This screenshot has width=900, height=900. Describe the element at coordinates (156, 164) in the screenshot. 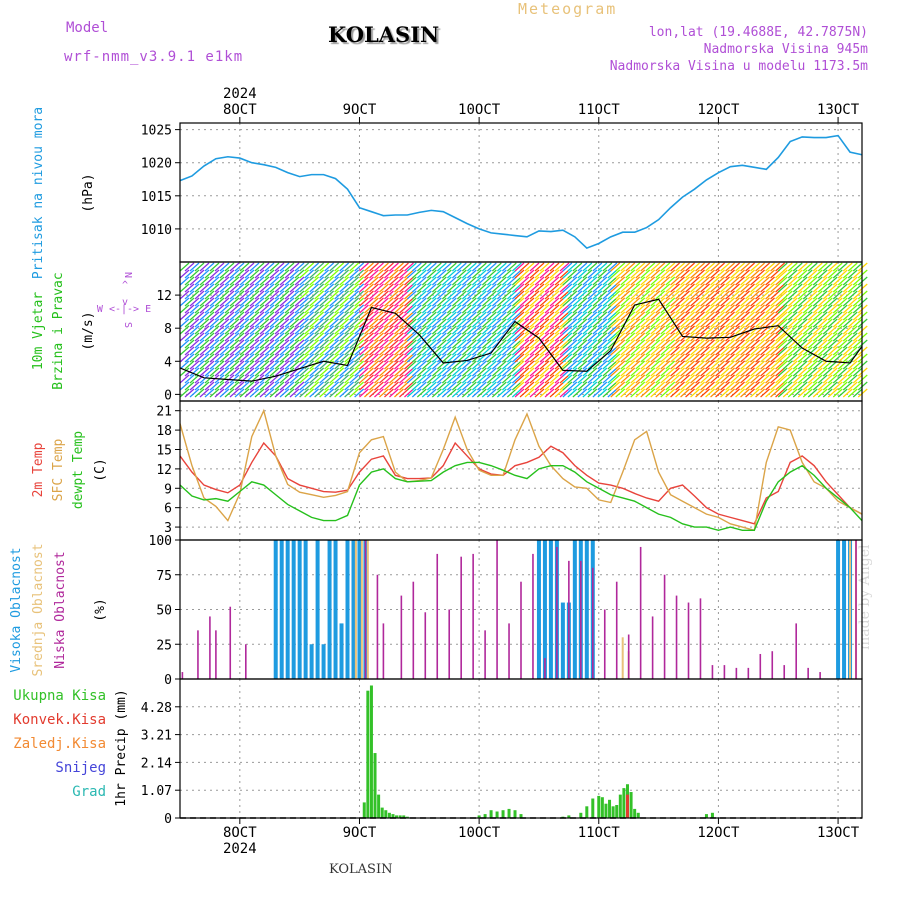

I see `y-tick-label: 1020` at that location.